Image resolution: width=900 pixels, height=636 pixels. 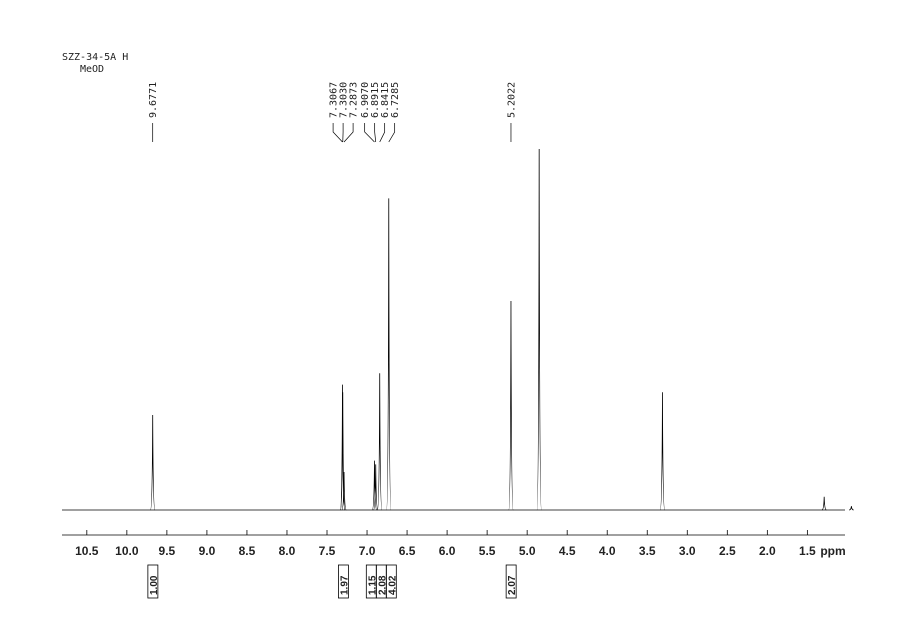 What do you see at coordinates (365, 100) in the screenshot?
I see `peak-label: 6.9070` at bounding box center [365, 100].